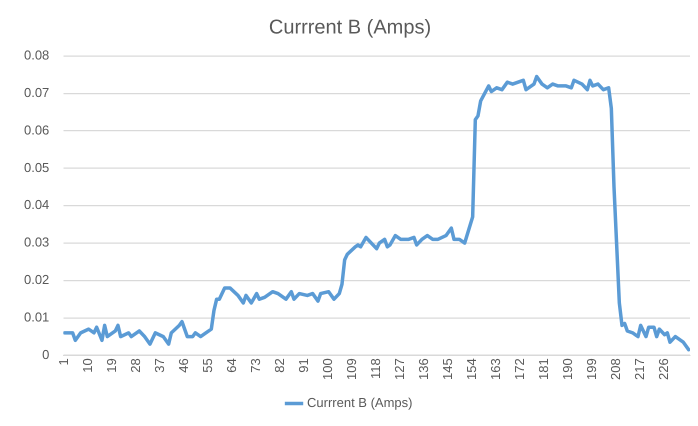 Image resolution: width=698 pixels, height=426 pixels. I want to click on y-tick-label: 0.01, so click(37, 316).